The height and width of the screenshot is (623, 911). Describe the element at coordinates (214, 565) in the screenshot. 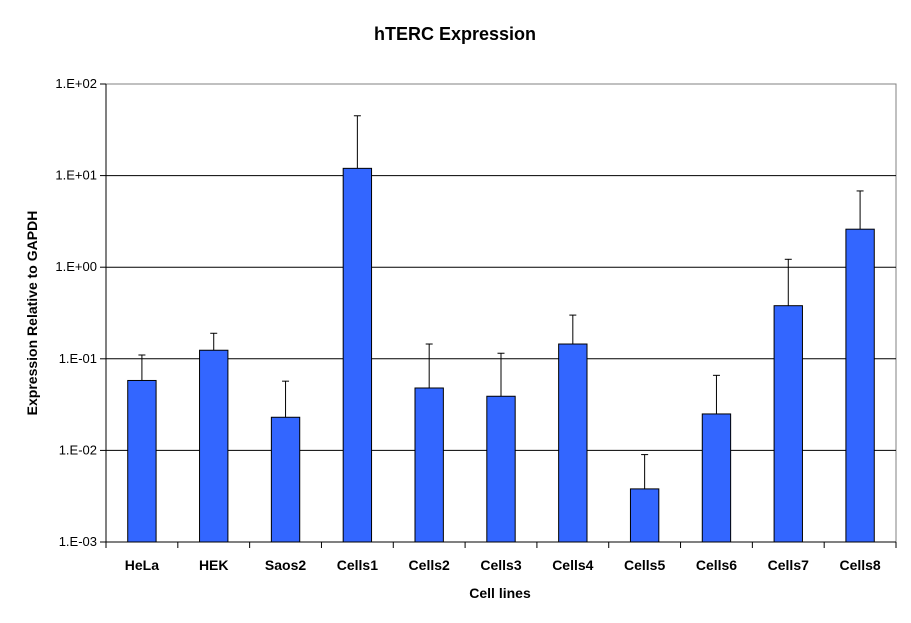

I see `x-tick-label: HEK` at that location.